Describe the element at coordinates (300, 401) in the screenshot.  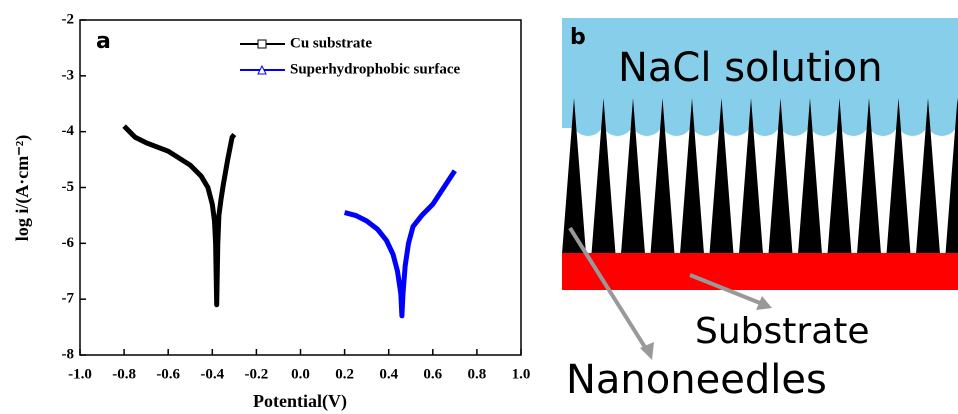
I see `x-axis-label: Potential(V)` at that location.